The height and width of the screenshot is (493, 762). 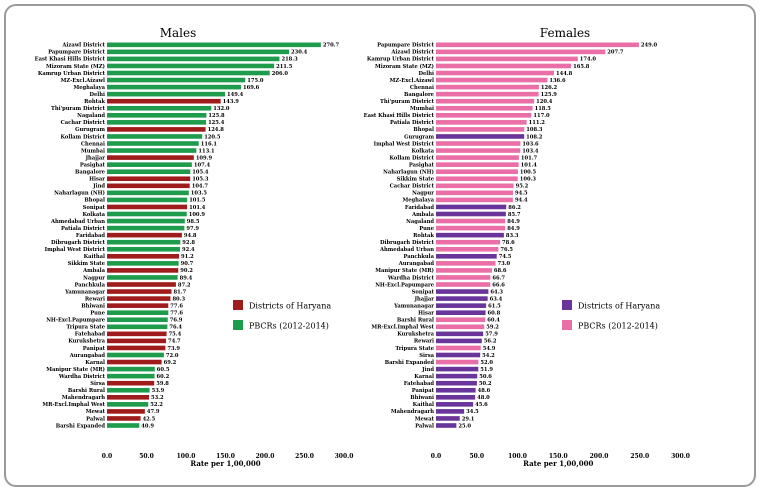 I want to click on female-data-label: 64.3, so click(x=496, y=292).